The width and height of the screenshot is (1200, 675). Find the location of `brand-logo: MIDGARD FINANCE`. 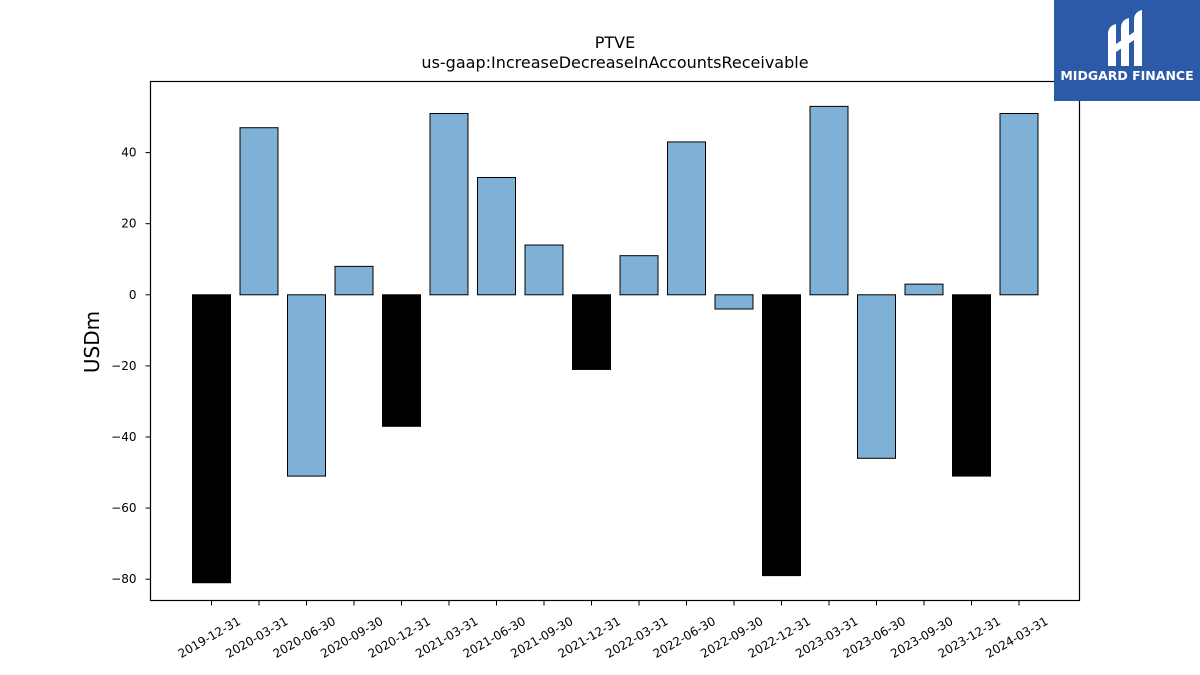

brand-logo: MIDGARD FINANCE is located at coordinates (1127, 50).